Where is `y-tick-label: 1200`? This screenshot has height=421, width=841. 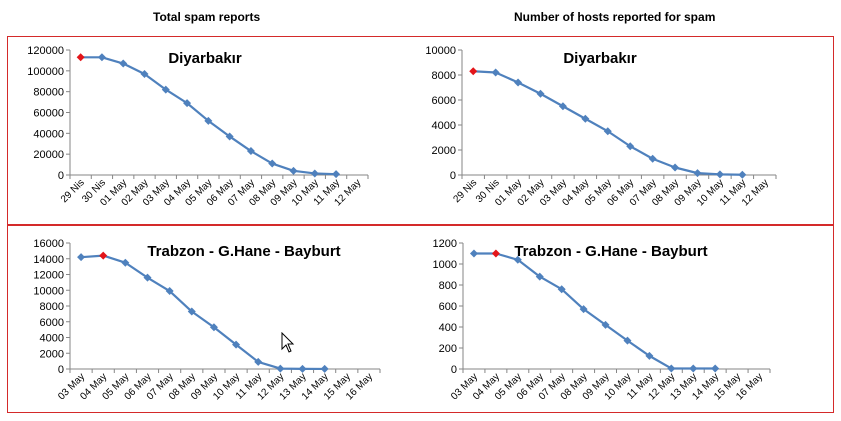
y-tick-label: 1200 is located at coordinates (445, 244).